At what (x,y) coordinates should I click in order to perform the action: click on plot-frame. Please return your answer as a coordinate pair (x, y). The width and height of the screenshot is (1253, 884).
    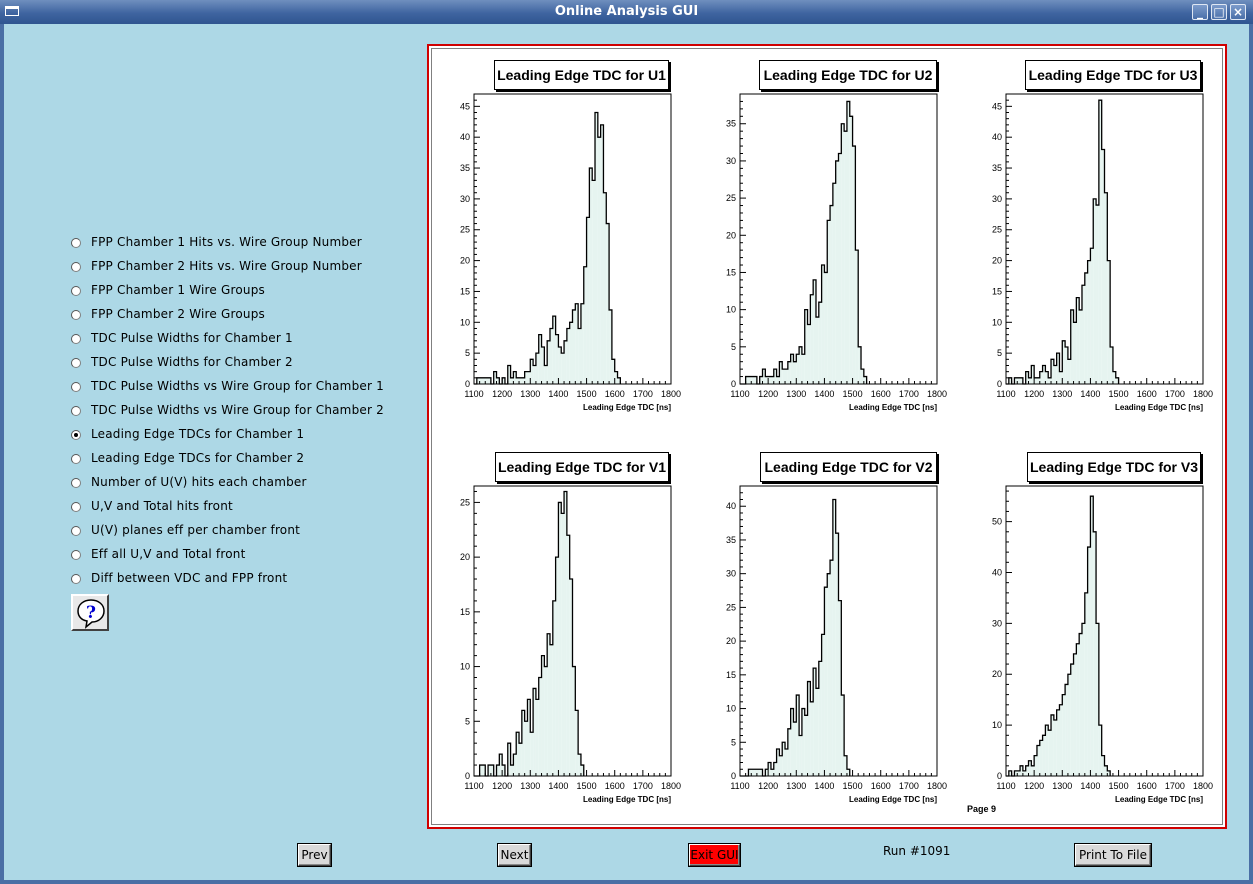
    Looking at the image, I should click on (572, 631).